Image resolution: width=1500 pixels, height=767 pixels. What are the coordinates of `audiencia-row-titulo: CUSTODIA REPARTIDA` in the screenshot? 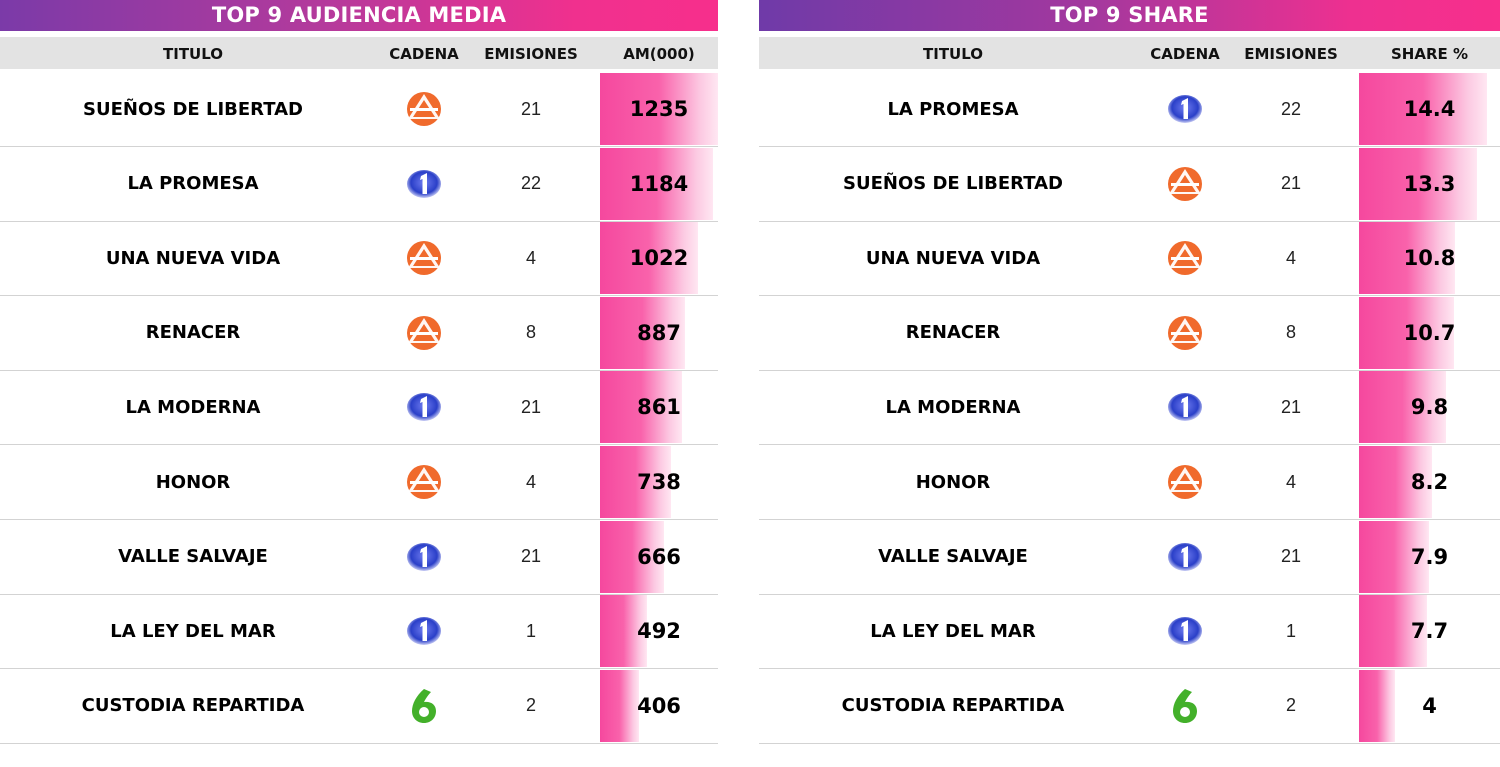 It's located at (193, 706).